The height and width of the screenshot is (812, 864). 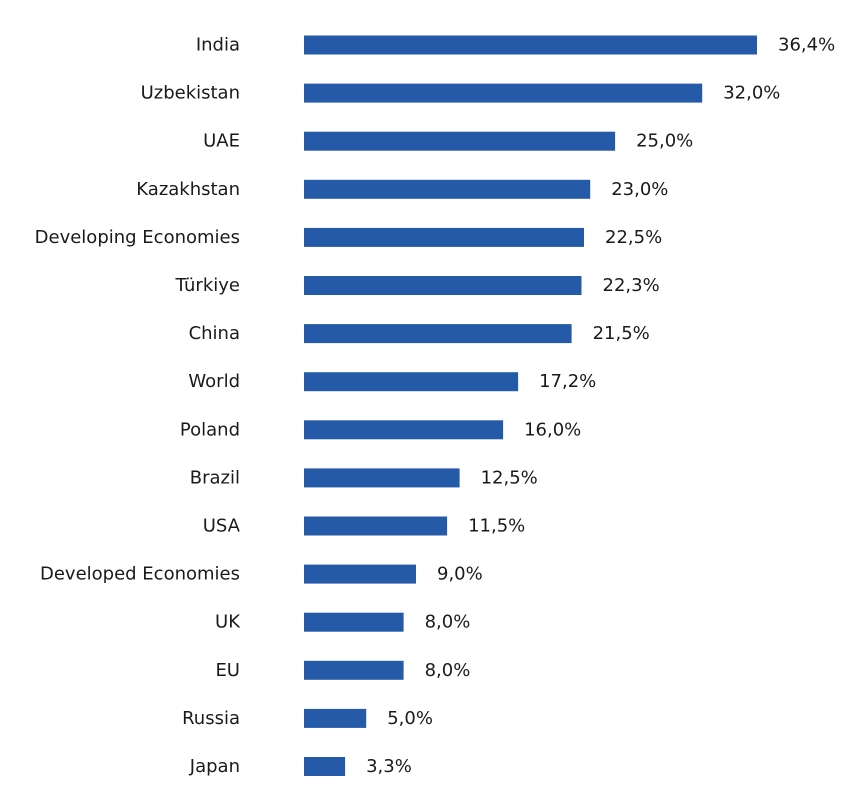 I want to click on category-label: Poland, so click(x=210, y=429).